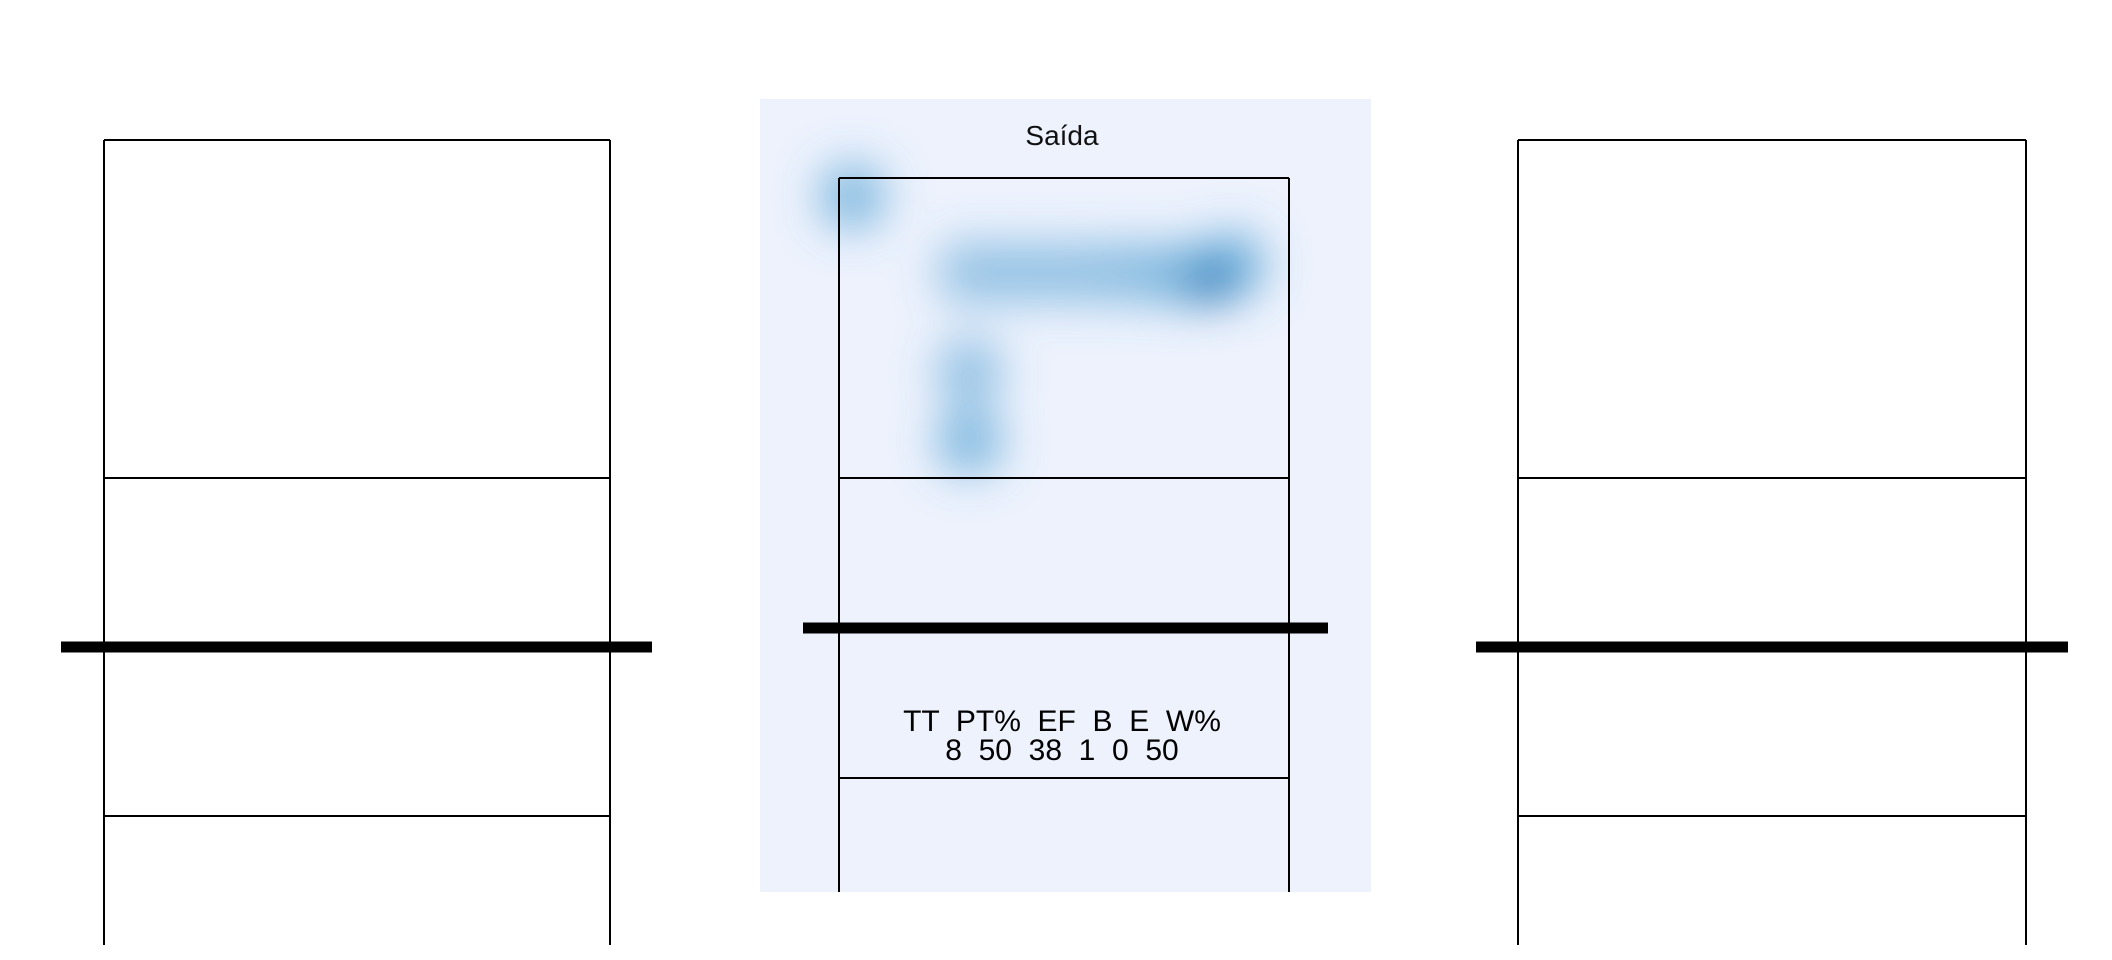 Image resolution: width=2112 pixels, height=960 pixels. What do you see at coordinates (1062, 750) in the screenshot?
I see `stats-values: 8 50 38 1 0 50` at bounding box center [1062, 750].